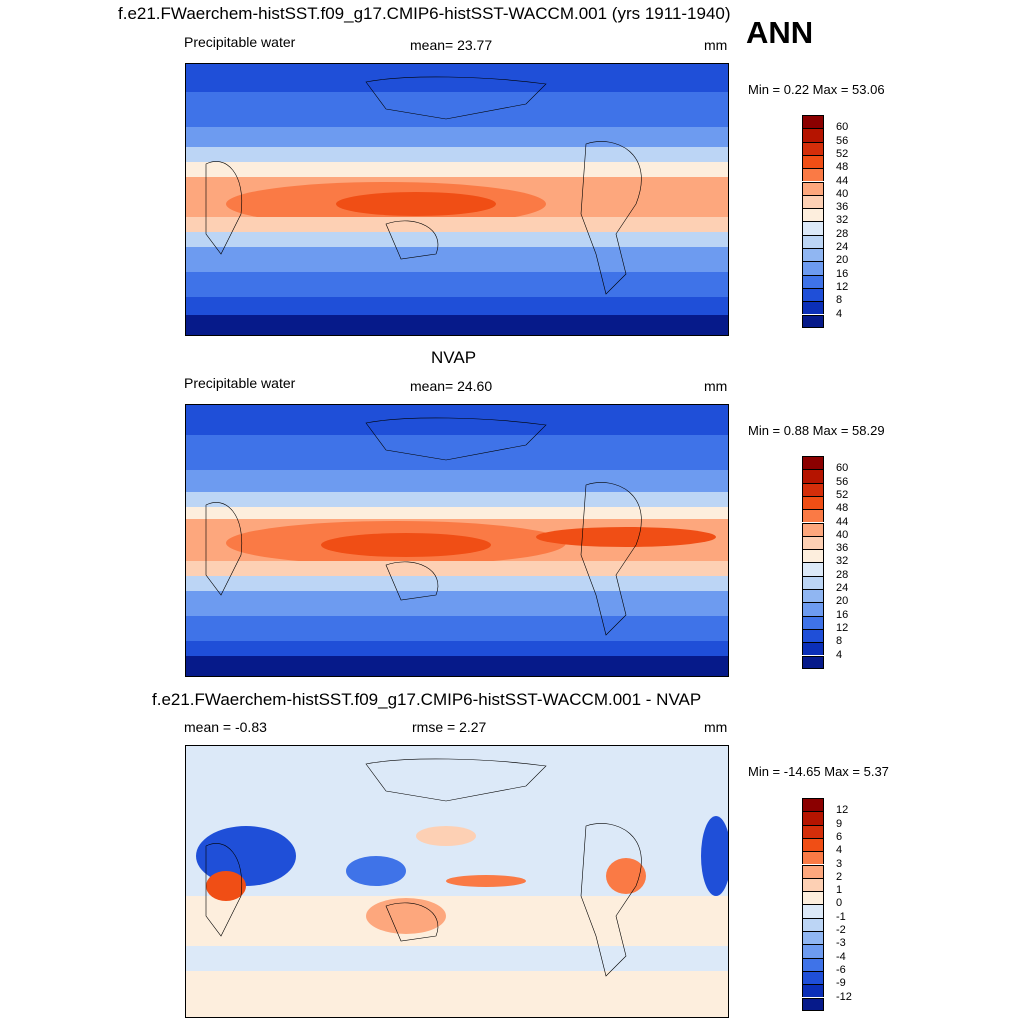 The image size is (1024, 1024). I want to click on map-model, so click(457, 199).